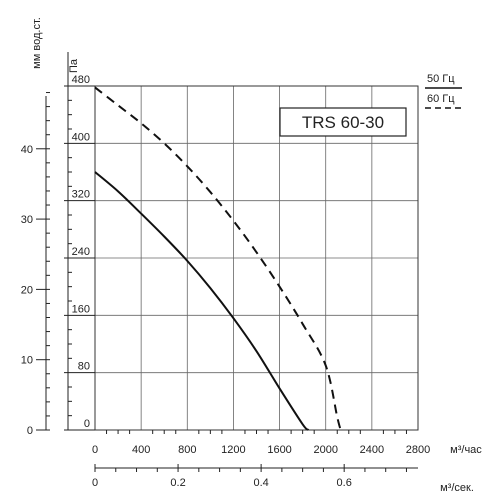 This screenshot has height=500, width=500. I want to click on pa-tick-label: 320, so click(81, 195).